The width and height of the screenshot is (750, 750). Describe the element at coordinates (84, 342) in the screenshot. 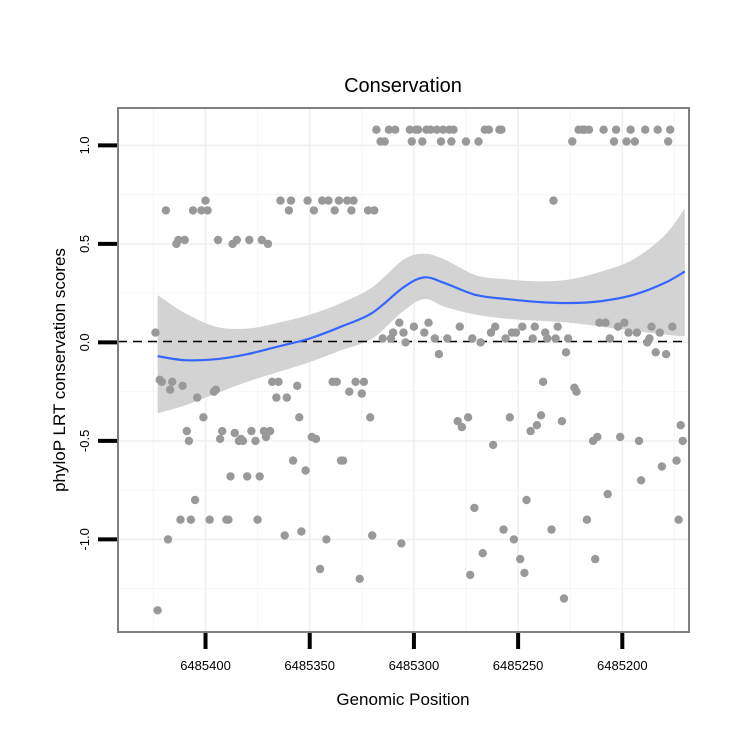

I see `y-tick-label: 0.0` at that location.